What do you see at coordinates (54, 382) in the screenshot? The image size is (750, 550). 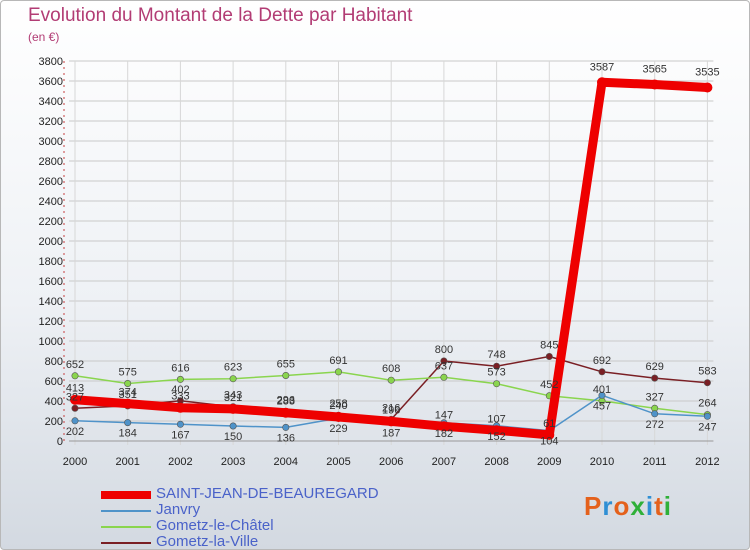 I see `y-tick-label: 600` at bounding box center [54, 382].